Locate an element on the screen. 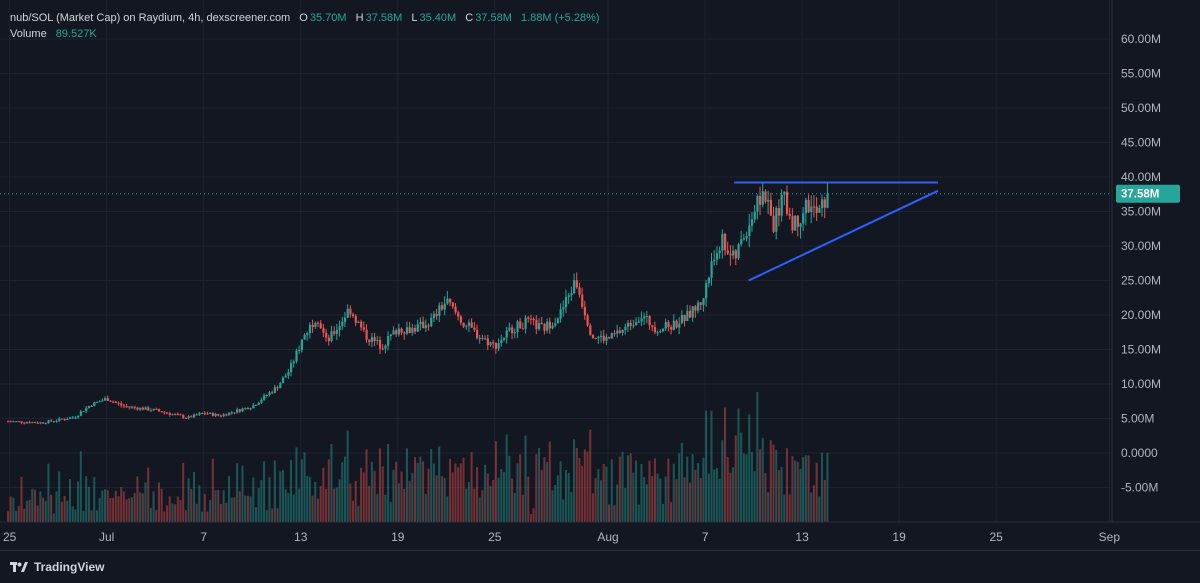  price-tick-label: 0.0000 is located at coordinates (1139, 453).